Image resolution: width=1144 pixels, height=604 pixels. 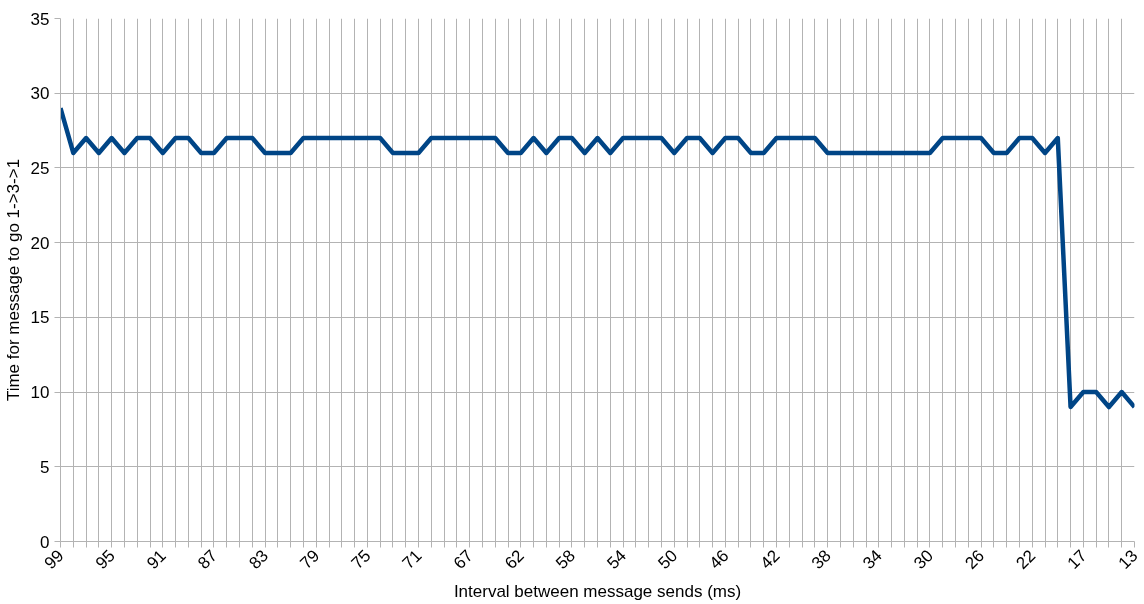 I want to click on x-tick-label: 91, so click(x=156, y=559).